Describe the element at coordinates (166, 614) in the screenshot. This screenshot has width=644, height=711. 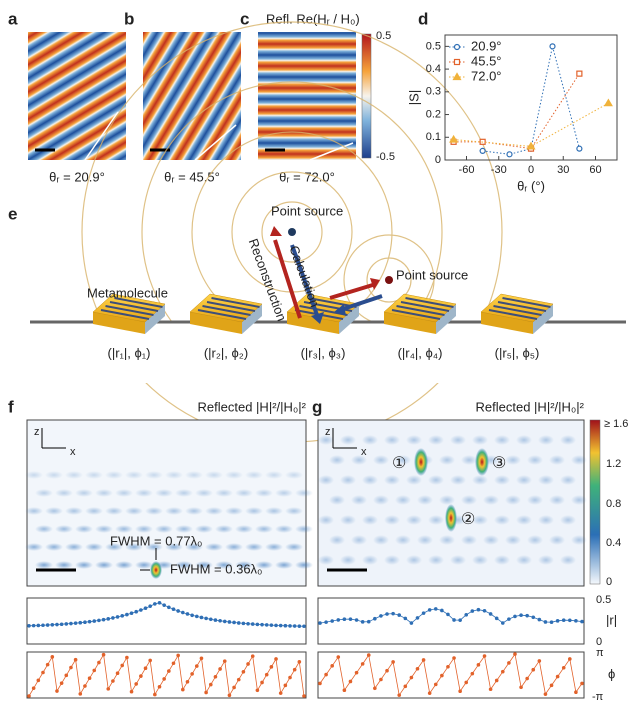
I see `profile-line` at that location.